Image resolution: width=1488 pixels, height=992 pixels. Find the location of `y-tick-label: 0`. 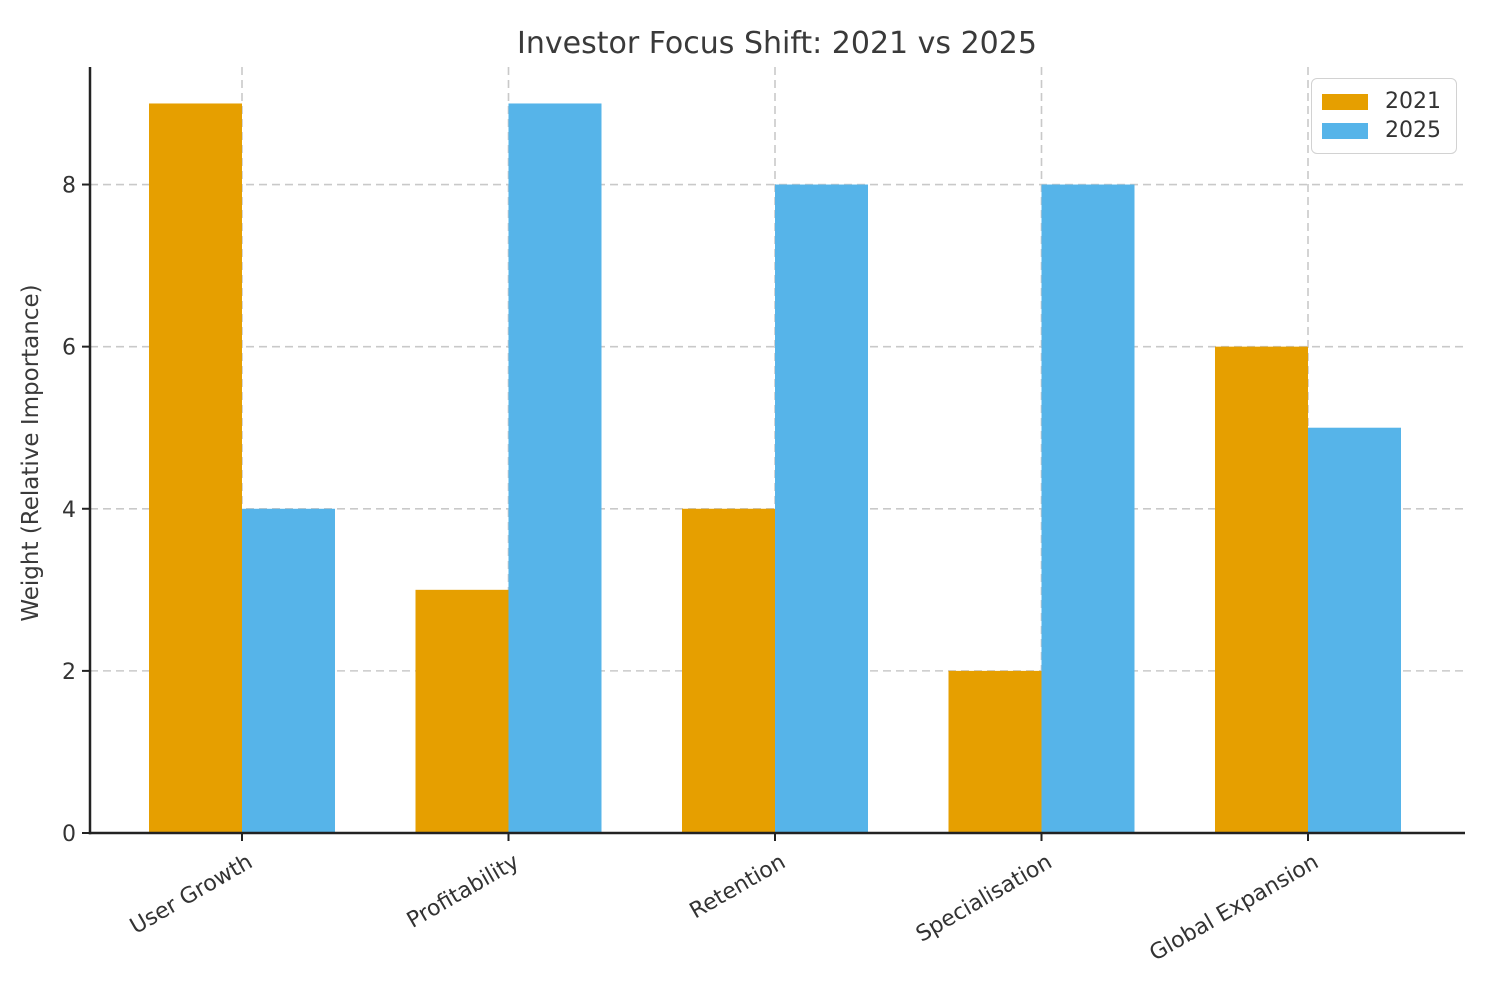

y-tick-label: 0 is located at coordinates (69, 834).